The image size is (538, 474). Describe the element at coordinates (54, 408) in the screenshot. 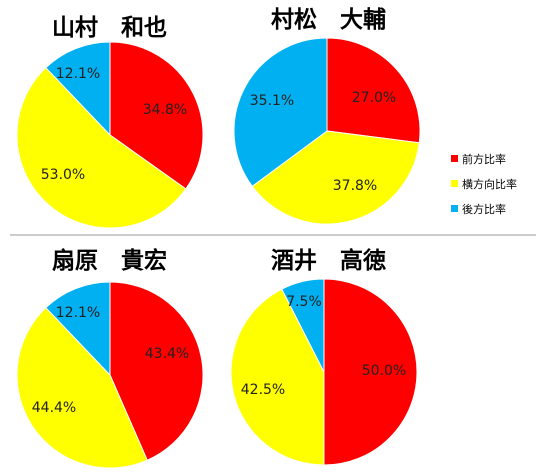

I see `pie-data-label-side: 44.4%` at that location.